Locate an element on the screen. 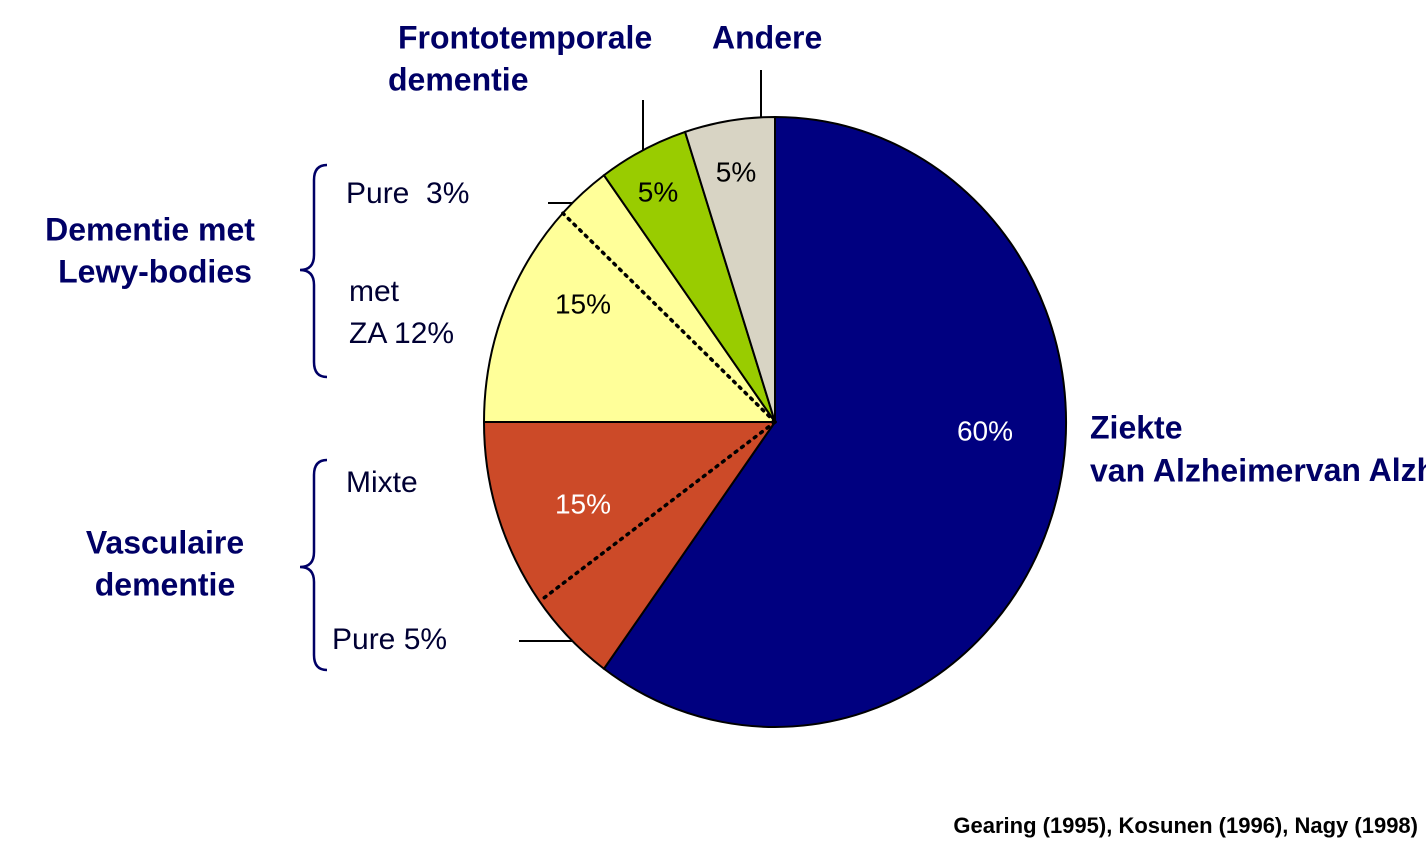 The height and width of the screenshot is (850, 1426). sub-label: ZA 12% is located at coordinates (401, 333).